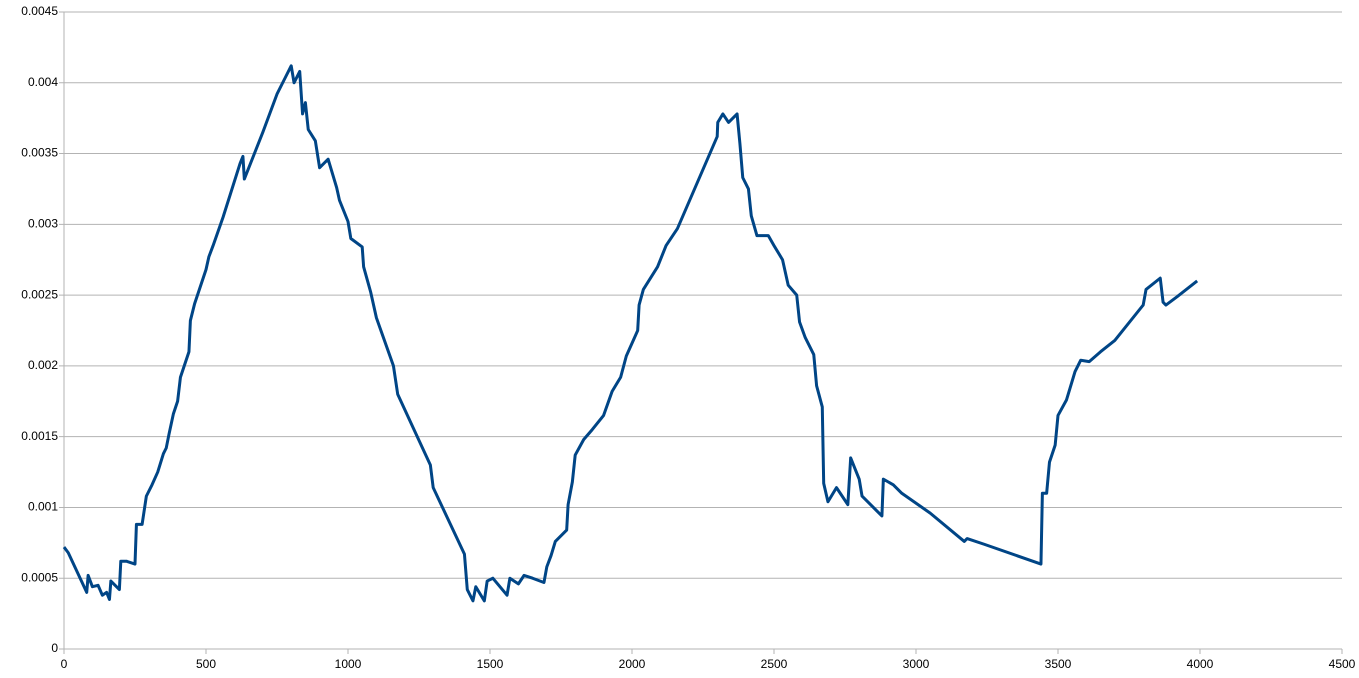  Describe the element at coordinates (1058, 664) in the screenshot. I see `x-tick-label: 3500` at that location.